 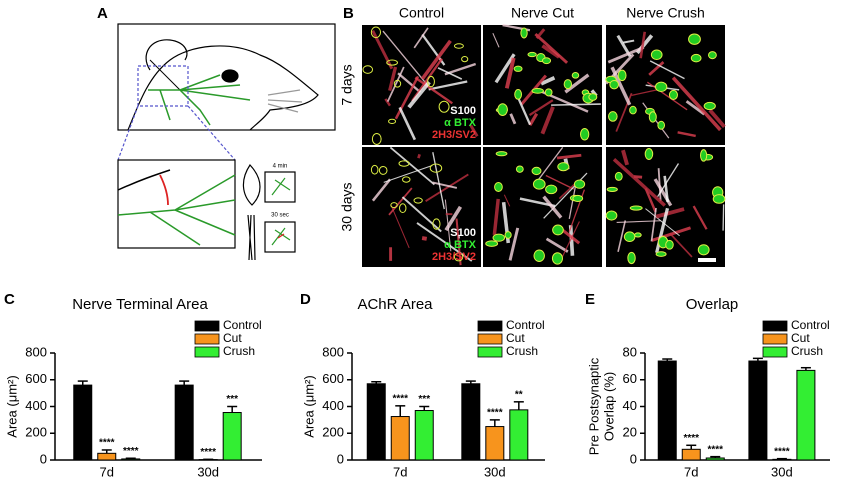 I want to click on timer-label: 30 sec, so click(x=280, y=216).